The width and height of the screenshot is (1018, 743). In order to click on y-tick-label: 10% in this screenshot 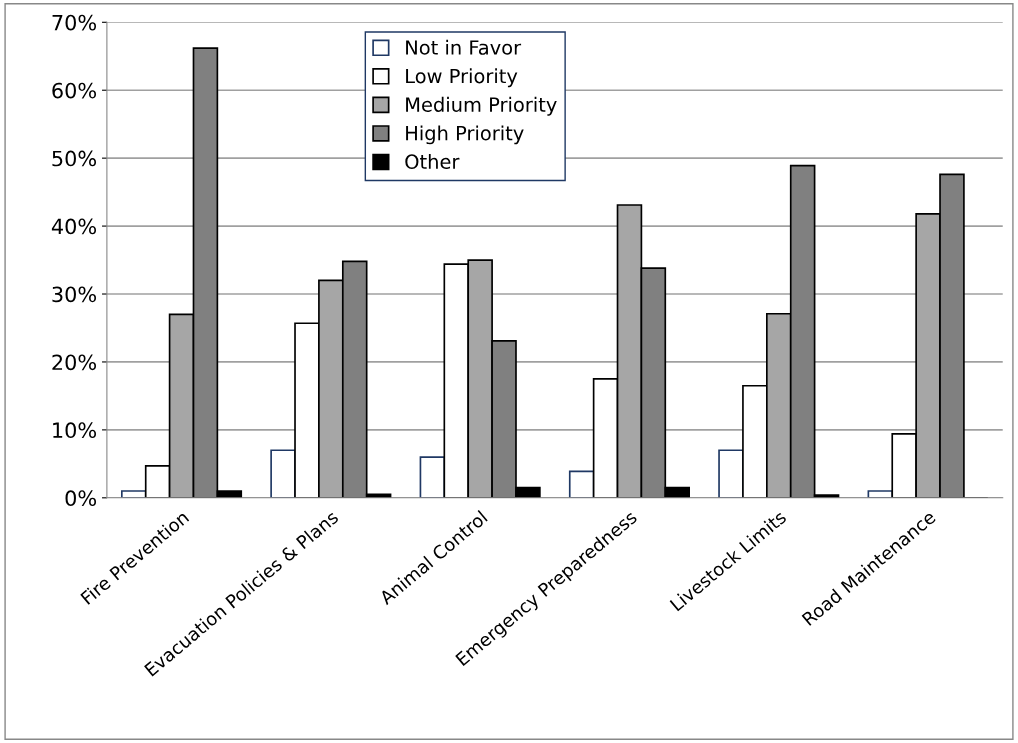, I will do `click(75, 430)`.